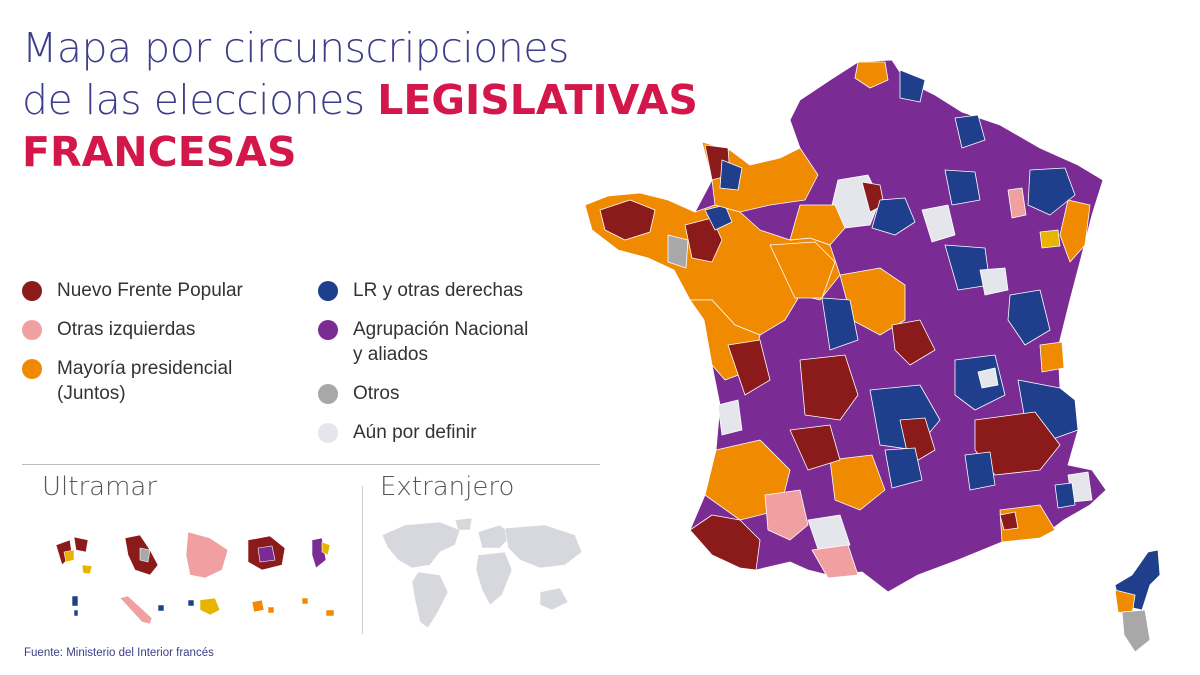  Describe the element at coordinates (829, 535) in the screenshot. I see `region-pyrenees-undecided` at that location.